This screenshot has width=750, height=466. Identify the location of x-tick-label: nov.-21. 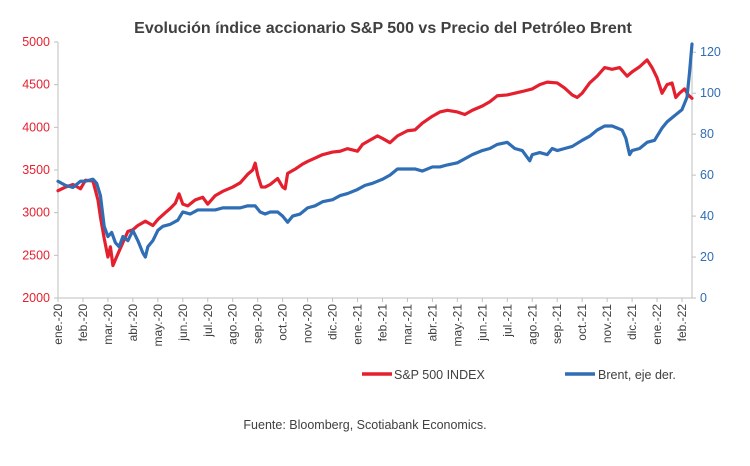
(607, 323).